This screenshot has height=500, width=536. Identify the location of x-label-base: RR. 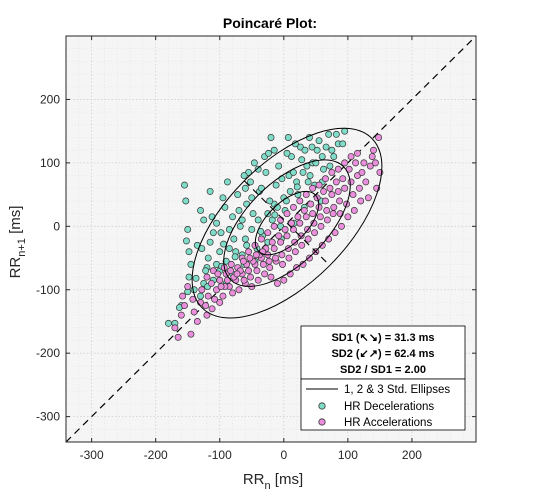
(254, 479).